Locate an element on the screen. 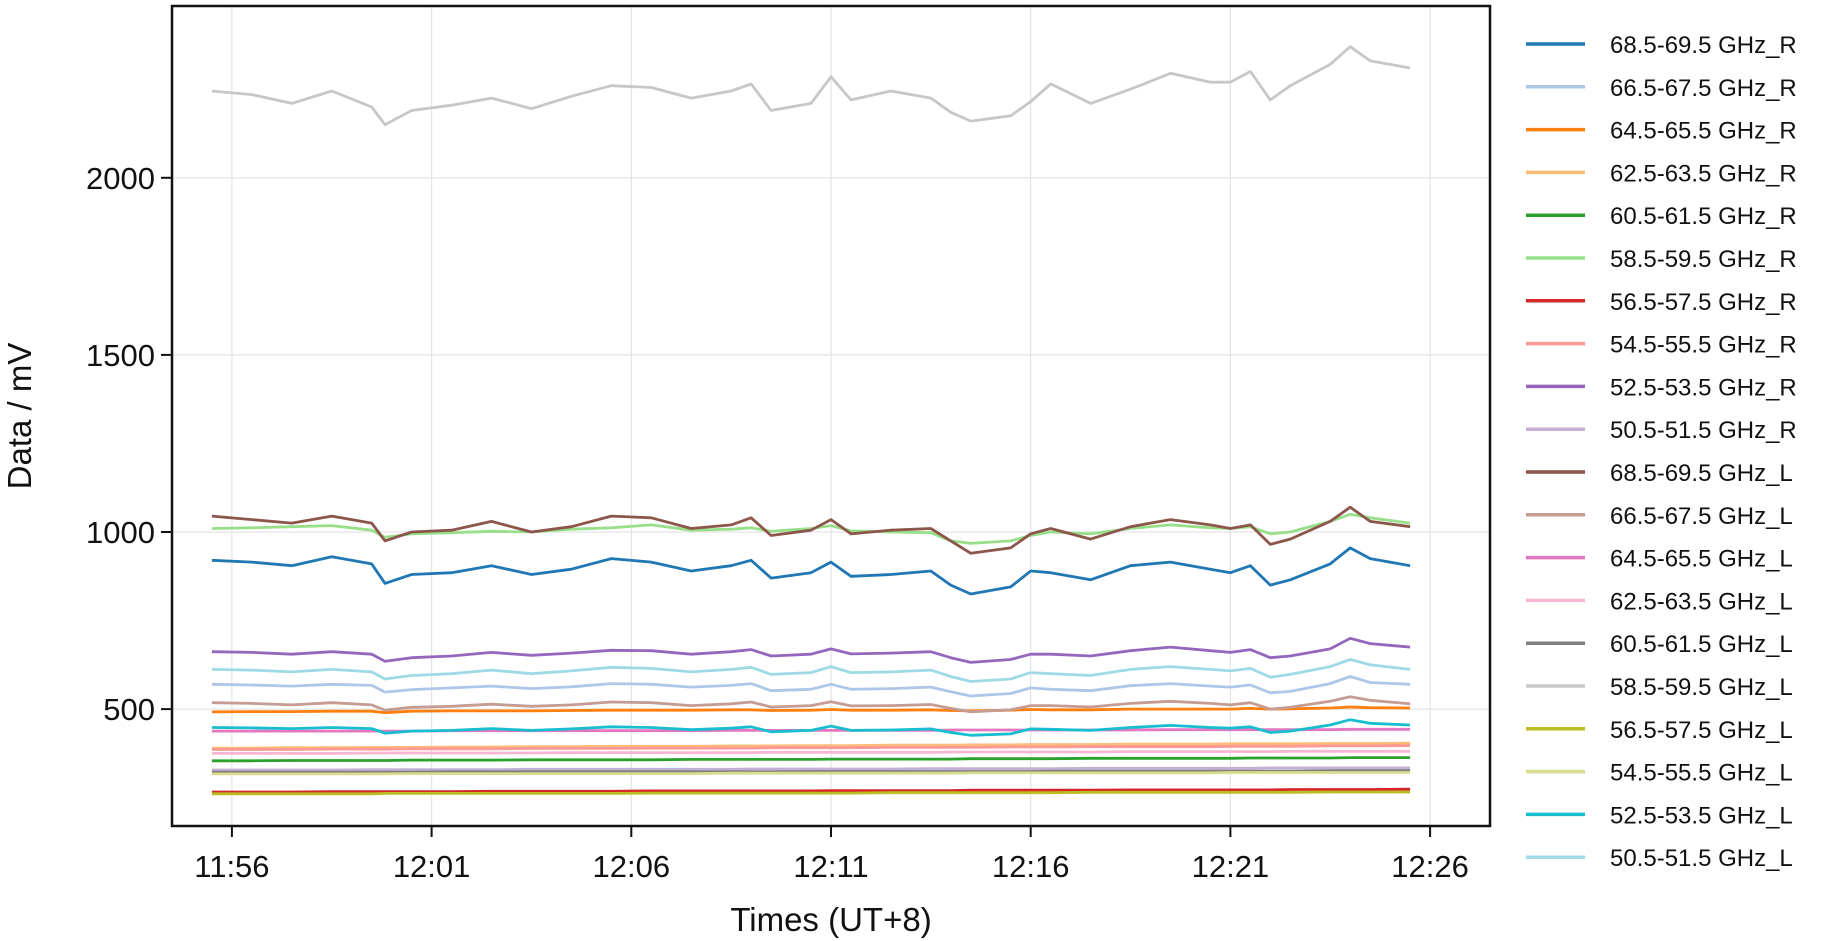 The image size is (1847, 941). legend-label: 54.5-55.5 GHz_R is located at coordinates (1703, 345).